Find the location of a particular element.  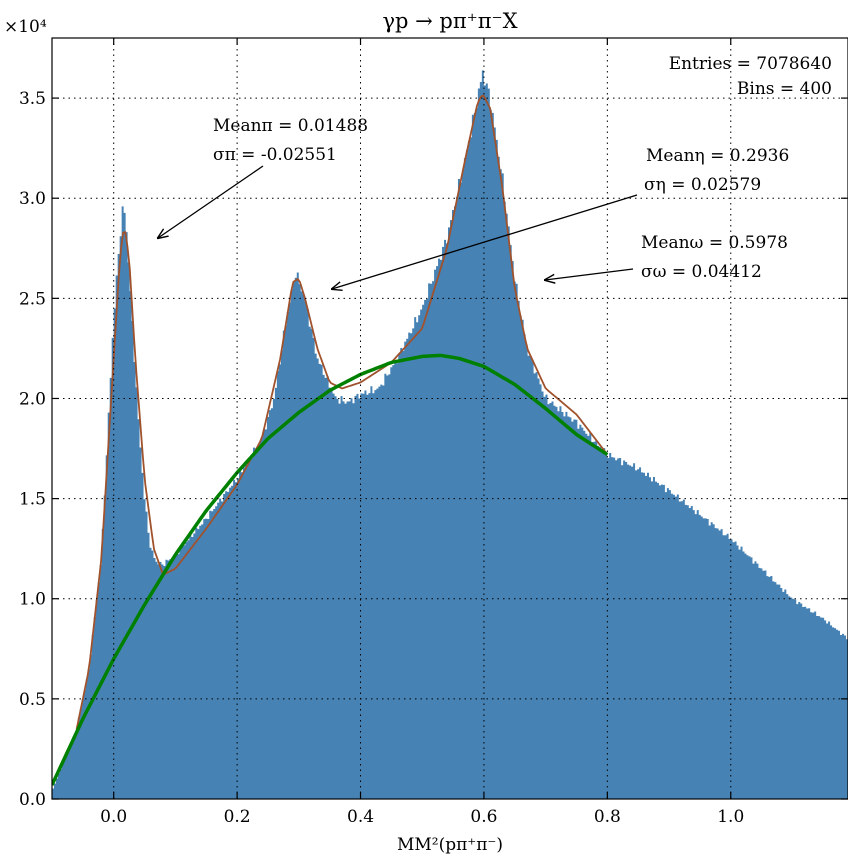

annotation-pi-mean: Meanπ = 0.01488 is located at coordinates (290, 126).